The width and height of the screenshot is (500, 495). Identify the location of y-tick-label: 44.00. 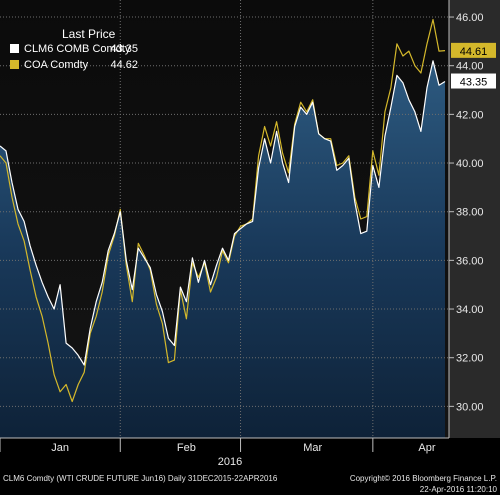
(470, 67).